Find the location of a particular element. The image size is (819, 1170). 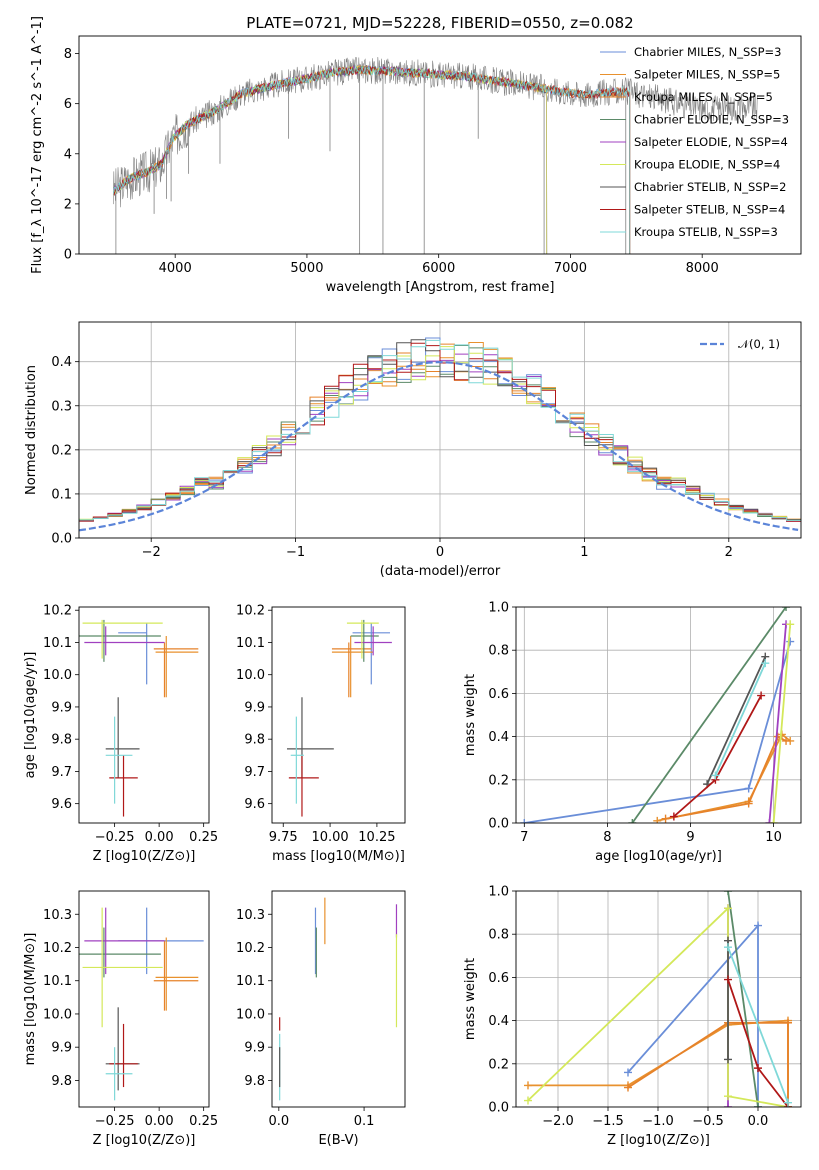

model-kroupa-stelib is located at coordinates (371, 159).